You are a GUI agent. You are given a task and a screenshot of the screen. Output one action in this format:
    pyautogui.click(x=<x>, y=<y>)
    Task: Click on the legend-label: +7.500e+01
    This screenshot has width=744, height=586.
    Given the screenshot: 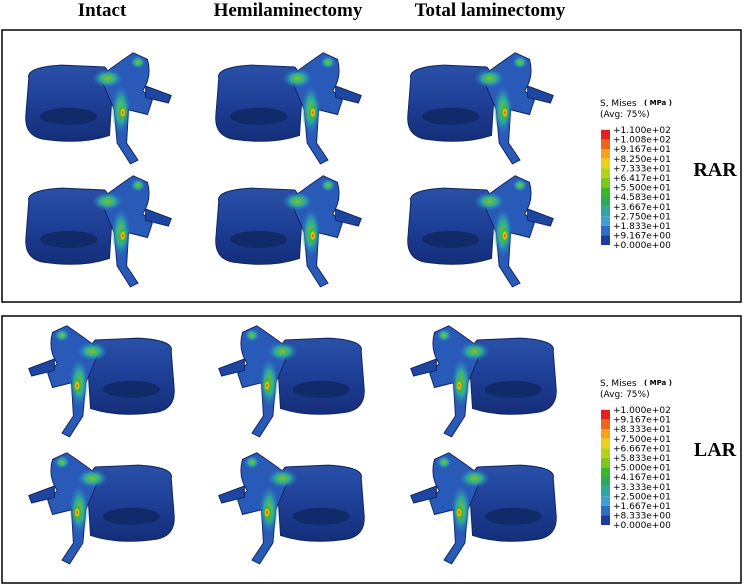 What is the action you would take?
    pyautogui.click(x=642, y=440)
    